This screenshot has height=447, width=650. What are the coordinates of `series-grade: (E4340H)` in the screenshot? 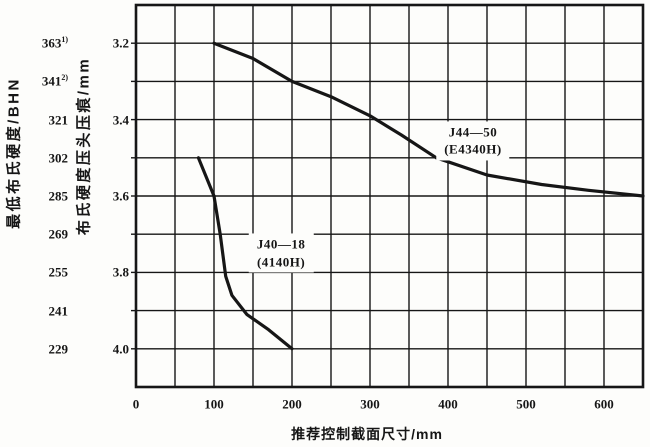 It's located at (473, 149).